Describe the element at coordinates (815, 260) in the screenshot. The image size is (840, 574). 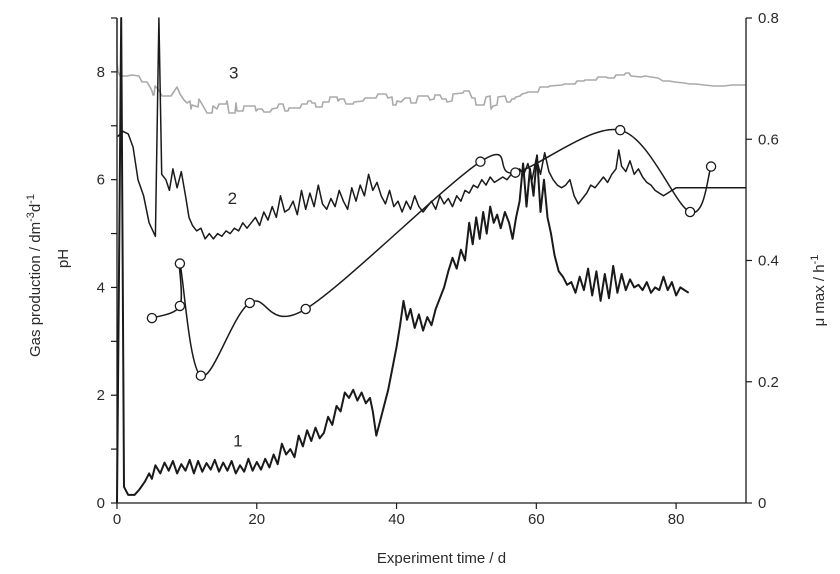
I see `y-right-axis-title-exp: -1` at that location.